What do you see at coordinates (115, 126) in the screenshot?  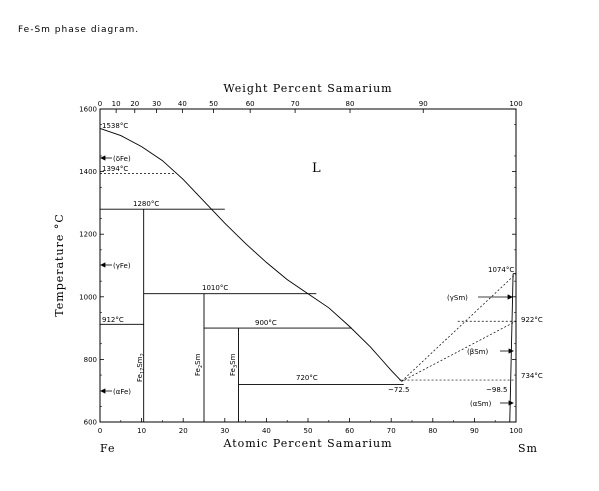 I see `label-1538: 1538°C` at bounding box center [115, 126].